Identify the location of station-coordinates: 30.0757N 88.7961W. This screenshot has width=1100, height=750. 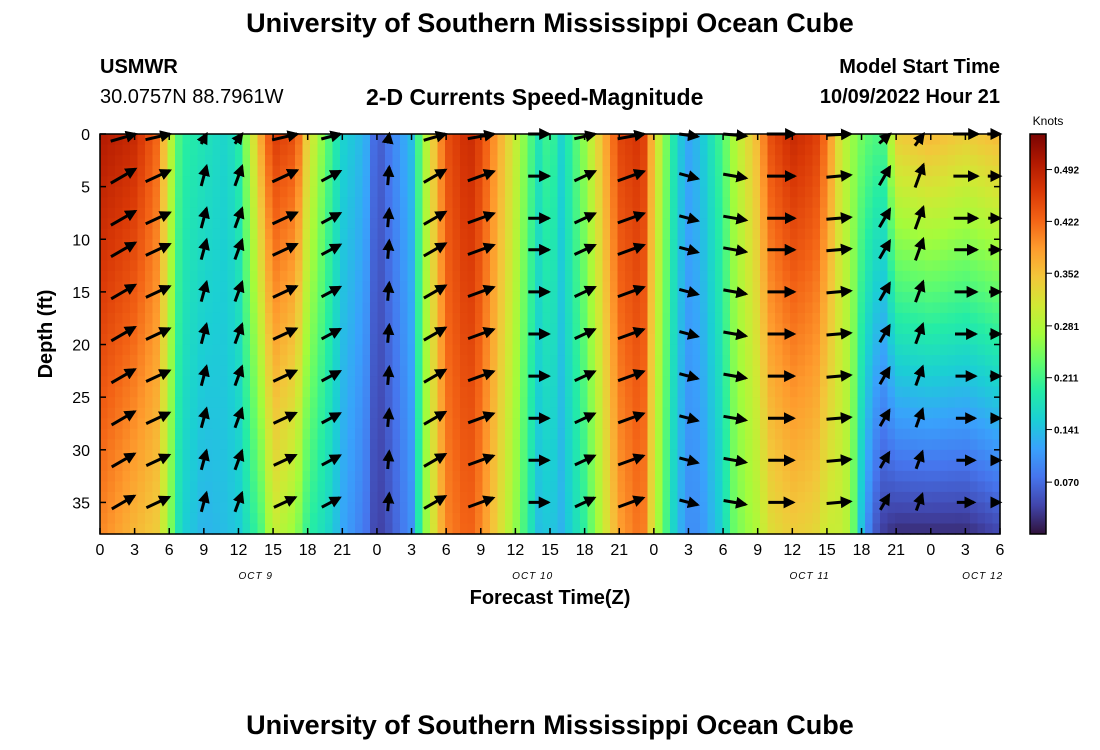
(192, 97).